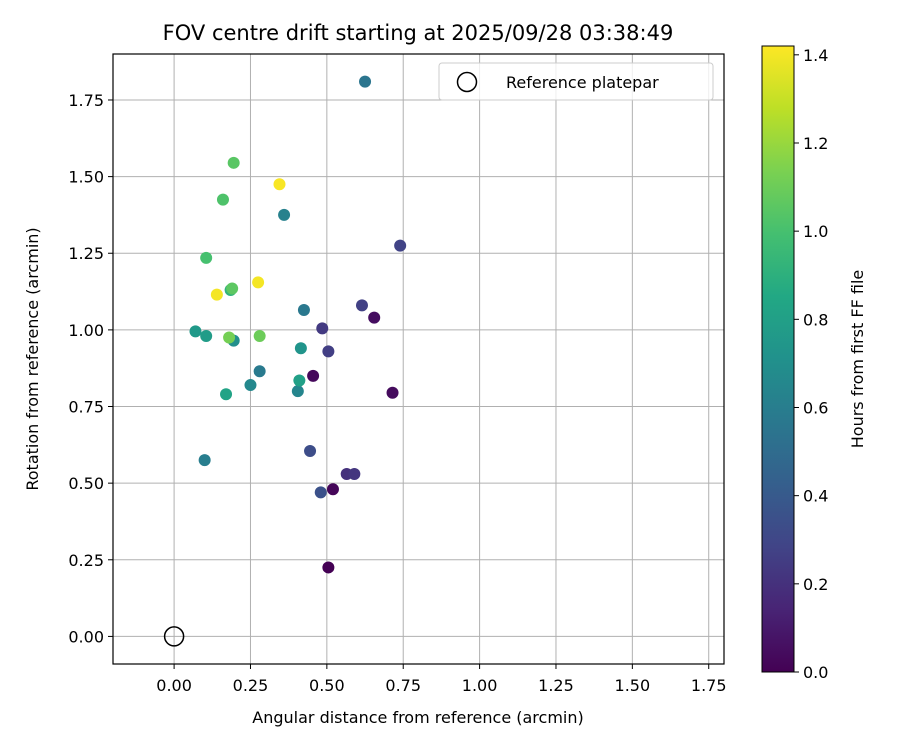 This screenshot has width=900, height=750. I want to click on colorbar-tick-label: 0.4, so click(815, 496).